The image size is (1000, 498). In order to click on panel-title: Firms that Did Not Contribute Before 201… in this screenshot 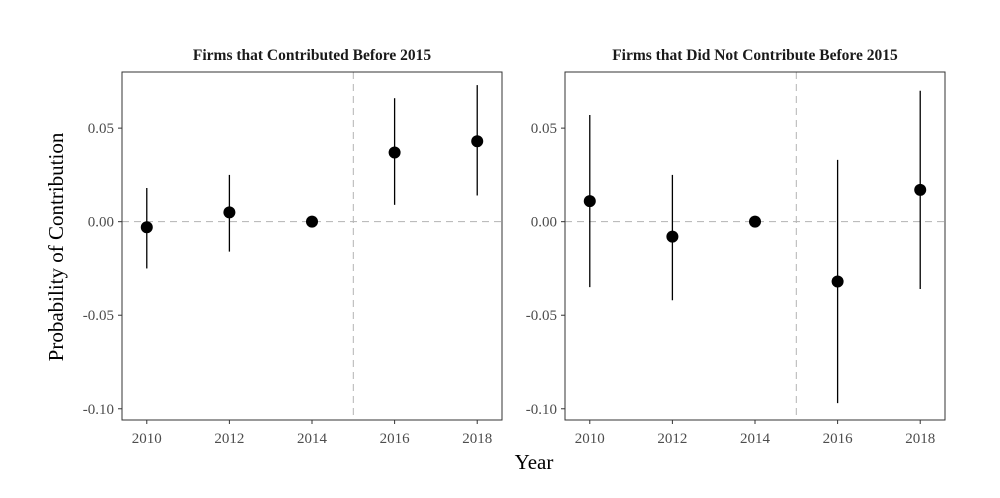, I will do `click(755, 55)`.